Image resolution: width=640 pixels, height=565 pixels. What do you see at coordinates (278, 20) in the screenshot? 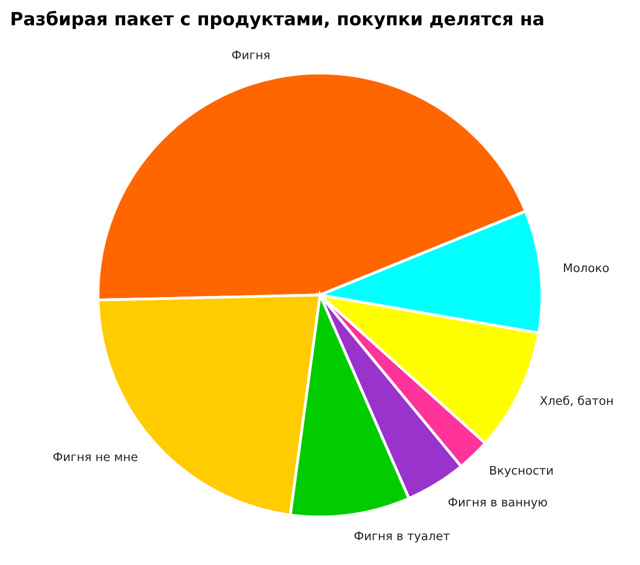
I see `chart-title: Разбирая пакет с продуктами, покупки делятся на` at bounding box center [278, 20].